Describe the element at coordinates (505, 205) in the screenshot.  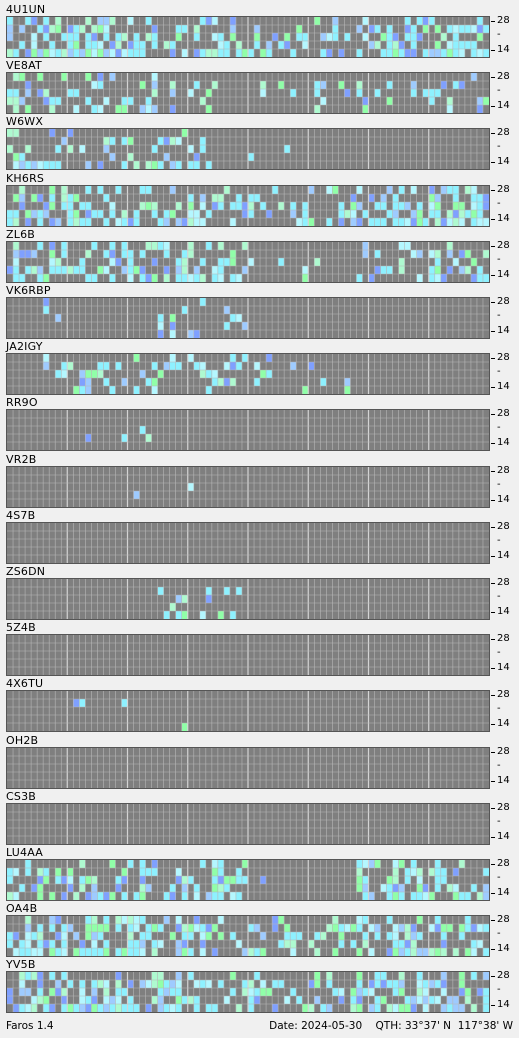
I see `band-axis: 28 - 14` at that location.